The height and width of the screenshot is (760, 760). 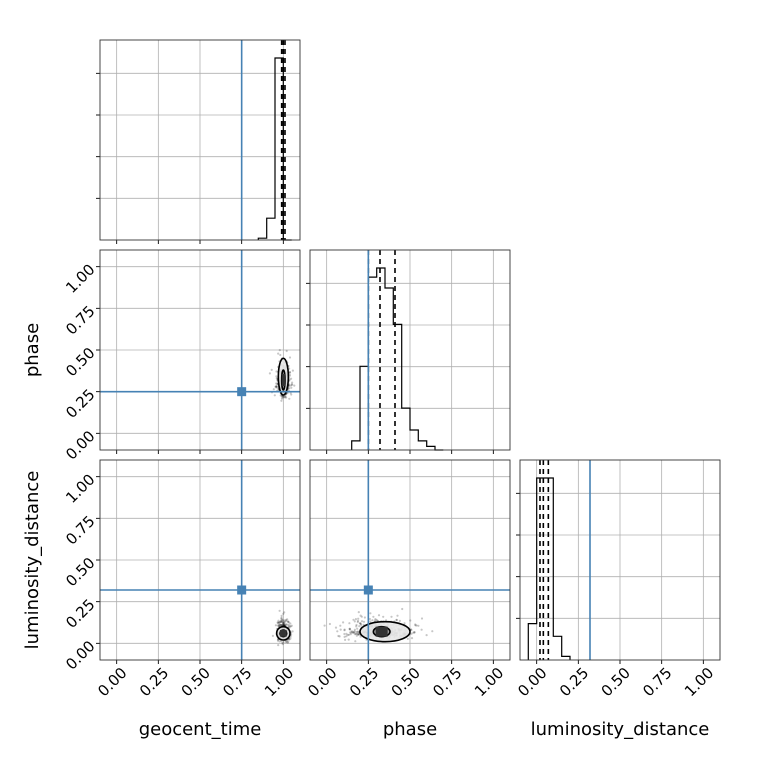 What do you see at coordinates (80, 320) in the screenshot?
I see `y-tick-label: 0.75` at bounding box center [80, 320].